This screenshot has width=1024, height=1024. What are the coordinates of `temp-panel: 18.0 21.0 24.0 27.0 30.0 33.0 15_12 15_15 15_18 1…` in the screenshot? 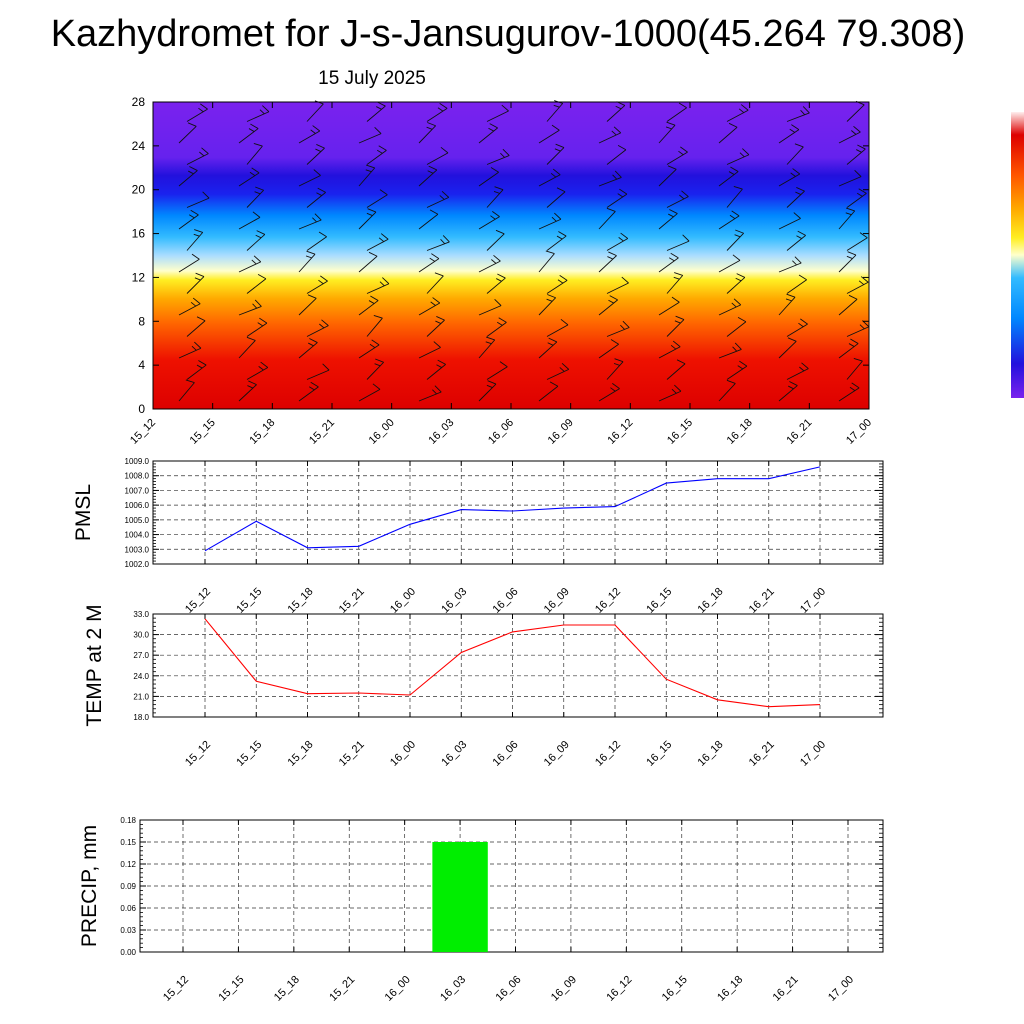 It's located at (483, 686).